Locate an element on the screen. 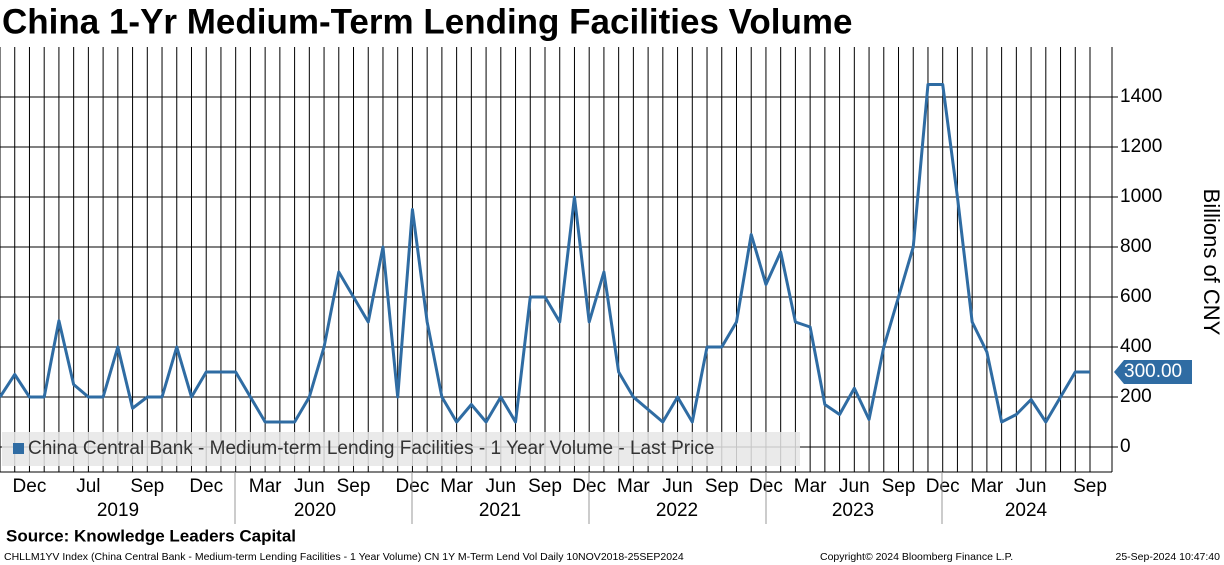 This screenshot has height=565, width=1224. y-tick-label: 0 is located at coordinates (1125, 446).